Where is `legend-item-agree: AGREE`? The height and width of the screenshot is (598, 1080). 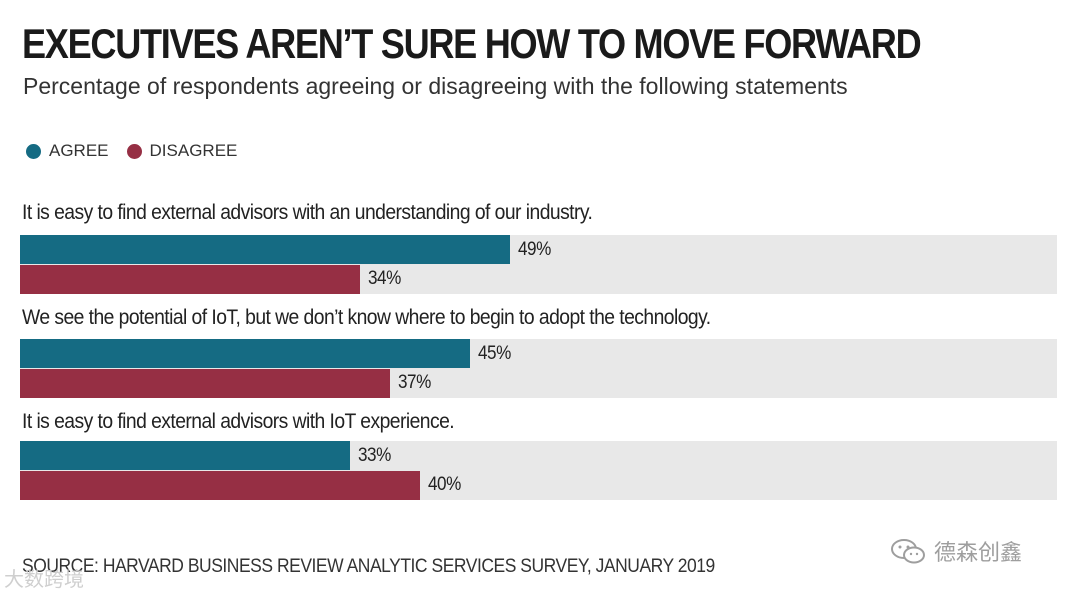
legend-item-agree: AGREE is located at coordinates (67, 151).